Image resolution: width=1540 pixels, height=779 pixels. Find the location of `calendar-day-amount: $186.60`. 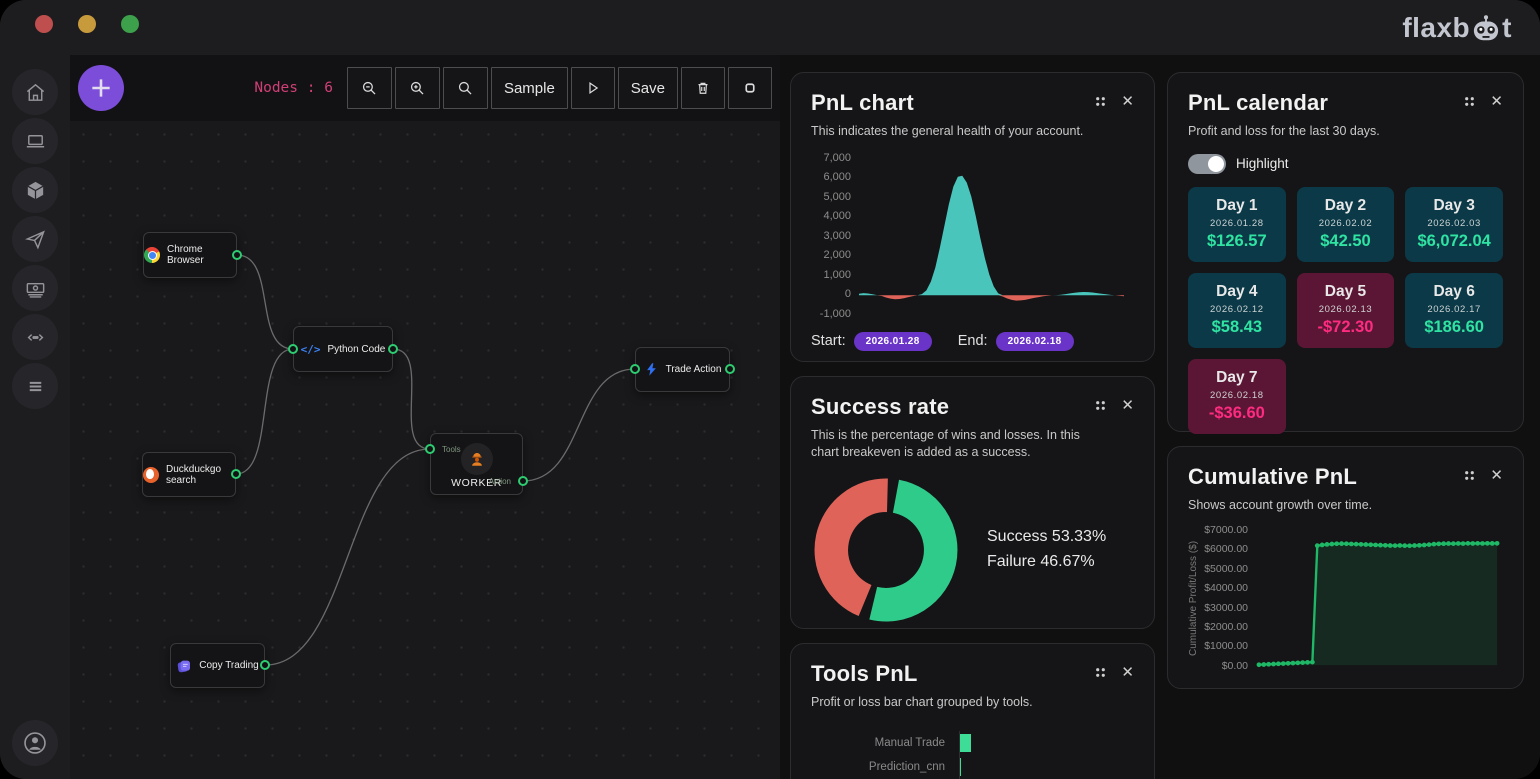

calendar-day-amount: $186.60 is located at coordinates (1454, 327).